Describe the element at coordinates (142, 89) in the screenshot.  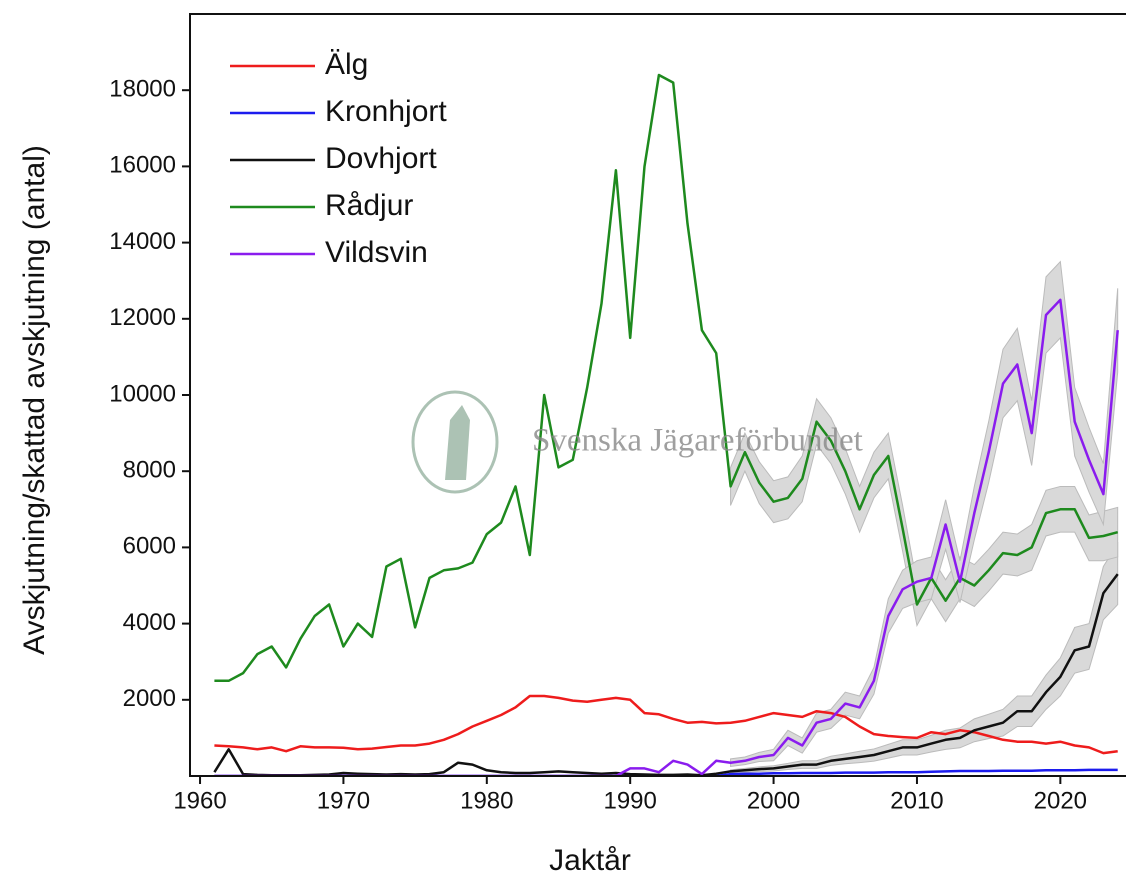
I see `y-tick-label: 18000` at that location.